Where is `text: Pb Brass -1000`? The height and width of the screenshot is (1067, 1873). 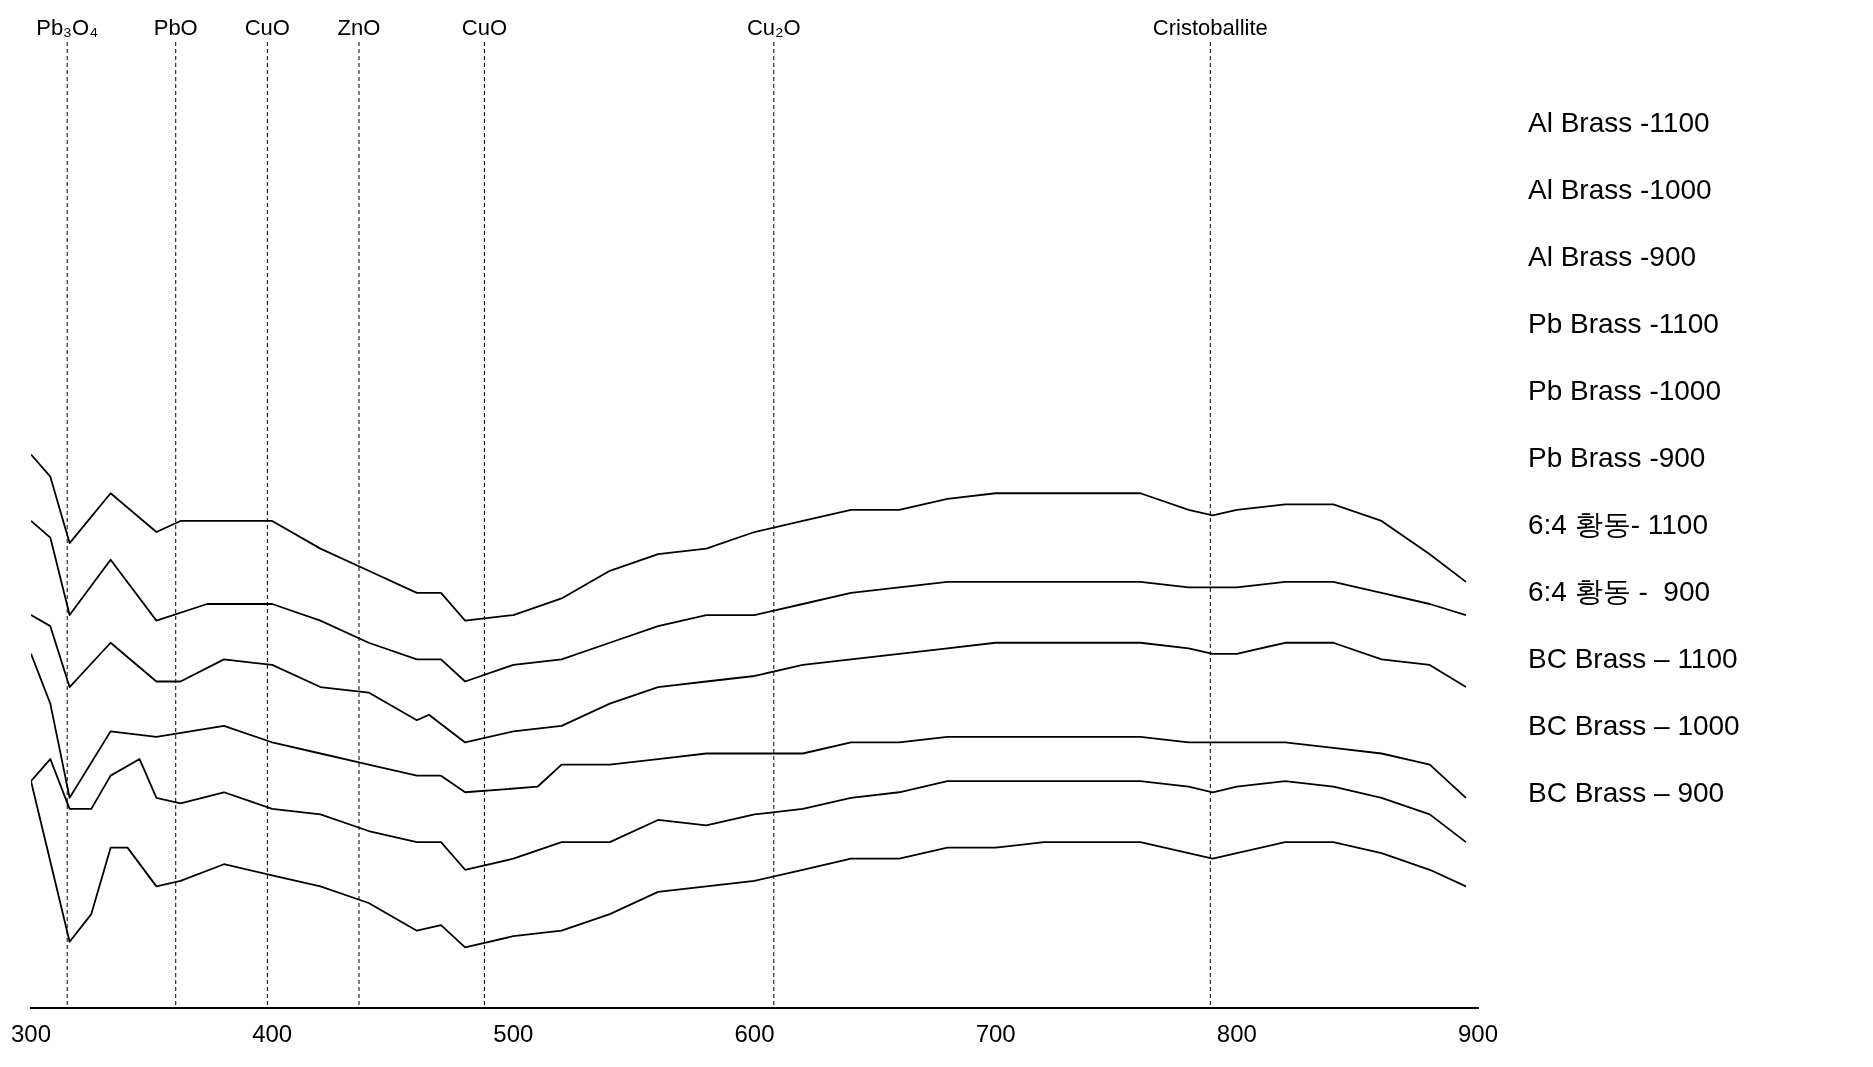
text: Pb Brass -1000 is located at coordinates (1625, 391).